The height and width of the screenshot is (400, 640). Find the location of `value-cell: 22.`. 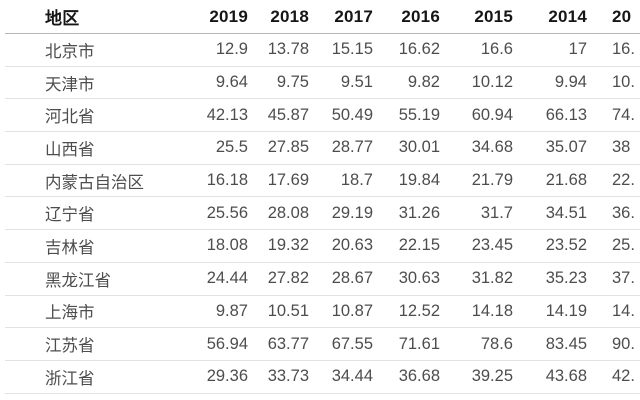

value-cell: 22. is located at coordinates (613, 181).